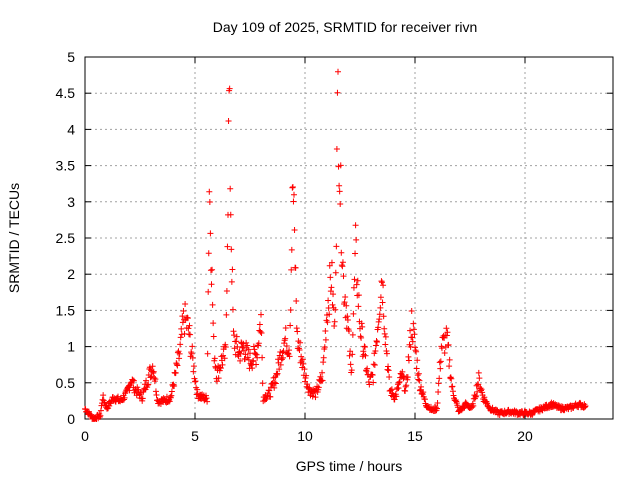 This screenshot has width=640, height=480. What do you see at coordinates (66, 383) in the screenshot?
I see `y-tick-label: 0.5` at bounding box center [66, 383].